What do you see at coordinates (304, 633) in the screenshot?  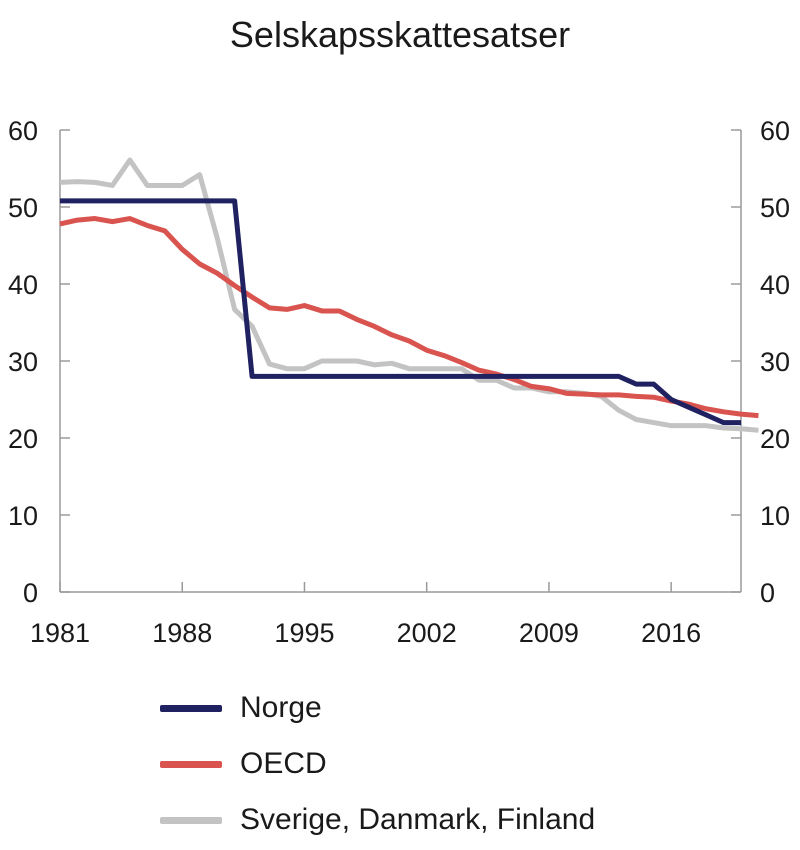 I see `x-tick-label: 1995` at bounding box center [304, 633].